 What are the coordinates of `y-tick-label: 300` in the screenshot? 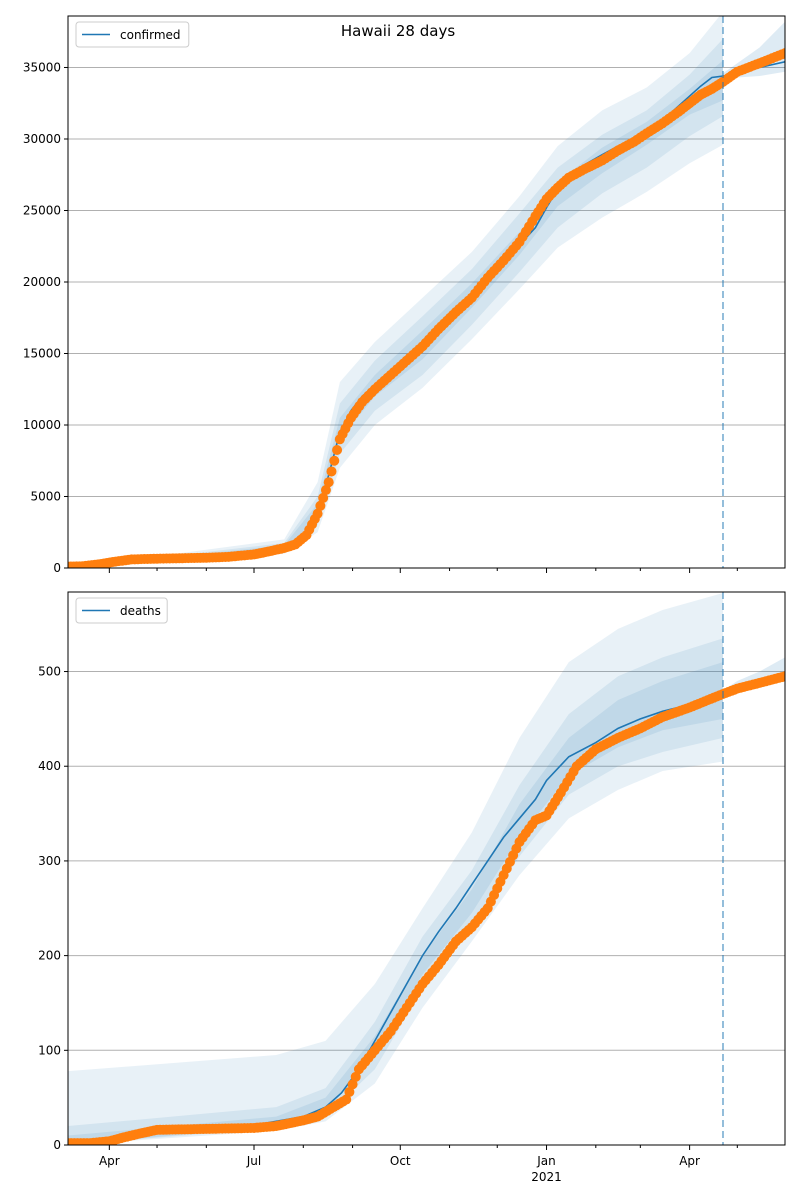 It's located at (49, 861).